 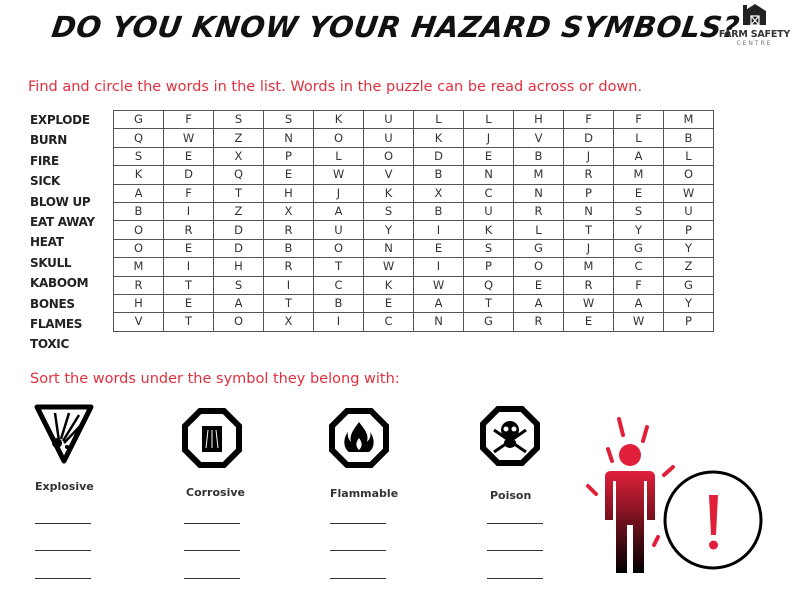 What do you see at coordinates (515, 578) in the screenshot?
I see `answer-line-poison` at bounding box center [515, 578].